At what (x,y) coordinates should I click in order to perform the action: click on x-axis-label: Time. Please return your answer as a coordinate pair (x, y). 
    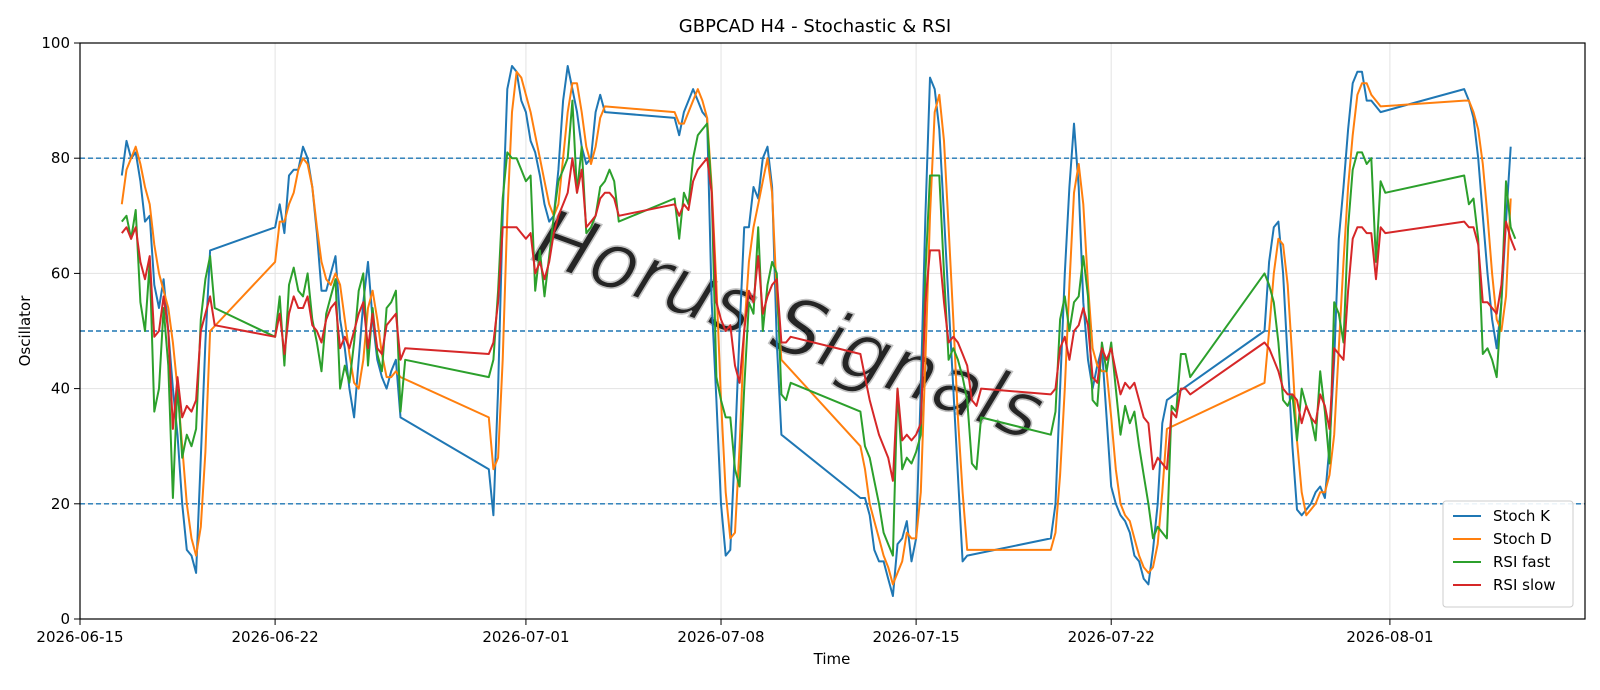
    Looking at the image, I should click on (832, 659).